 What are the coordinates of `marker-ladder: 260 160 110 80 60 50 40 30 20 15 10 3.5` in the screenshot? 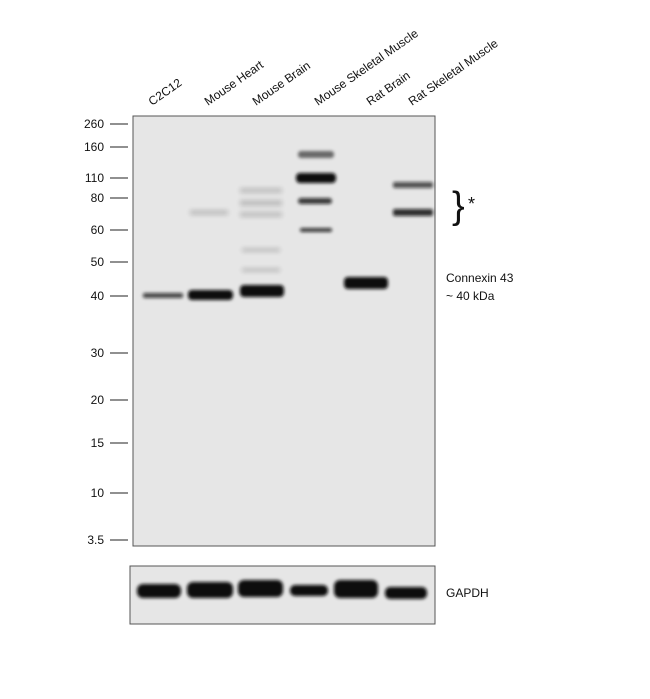 It's located at (106, 332).